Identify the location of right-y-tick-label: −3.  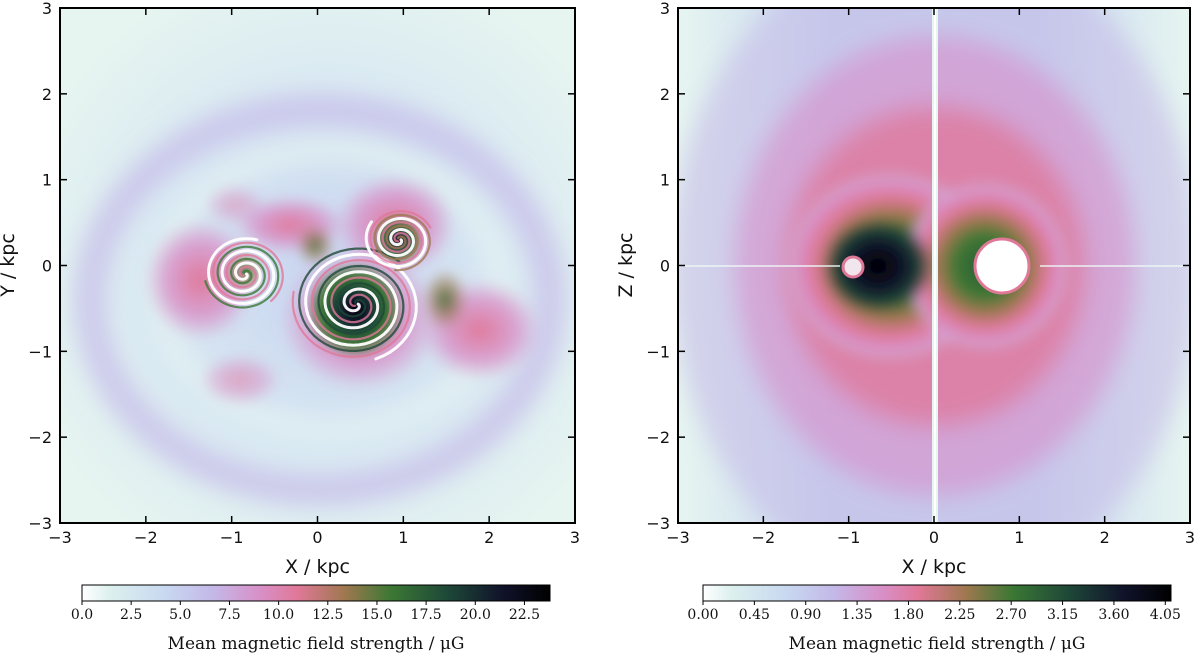
(658, 523).